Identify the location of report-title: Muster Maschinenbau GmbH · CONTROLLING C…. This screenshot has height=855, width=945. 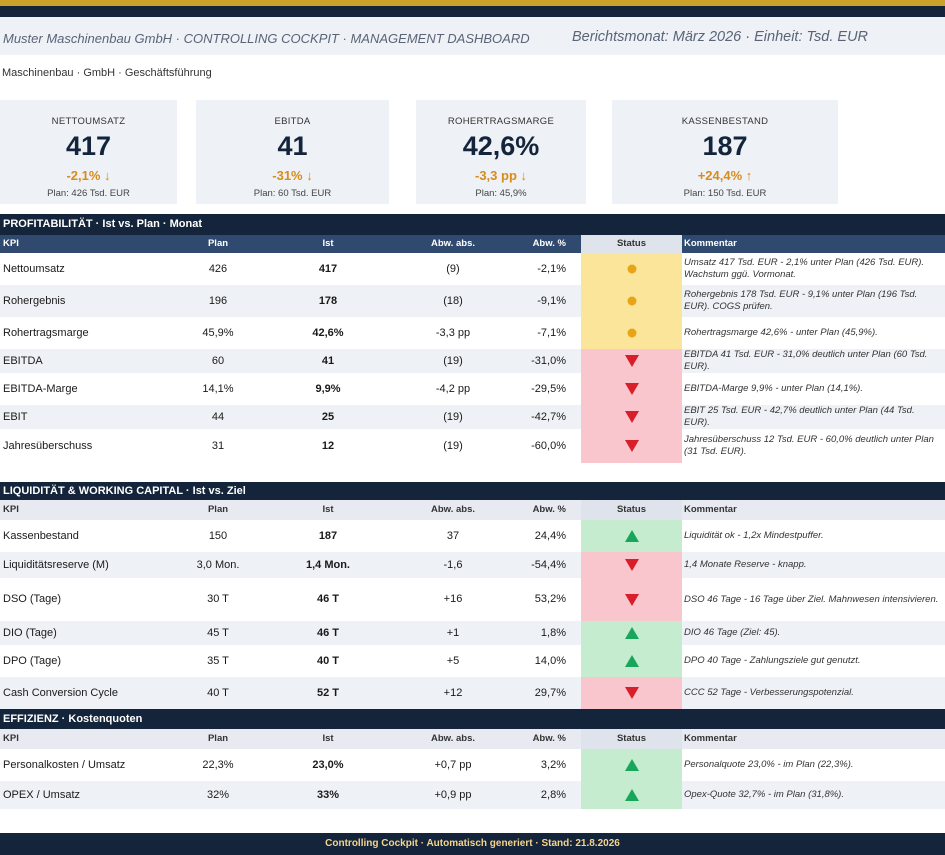
(266, 38).